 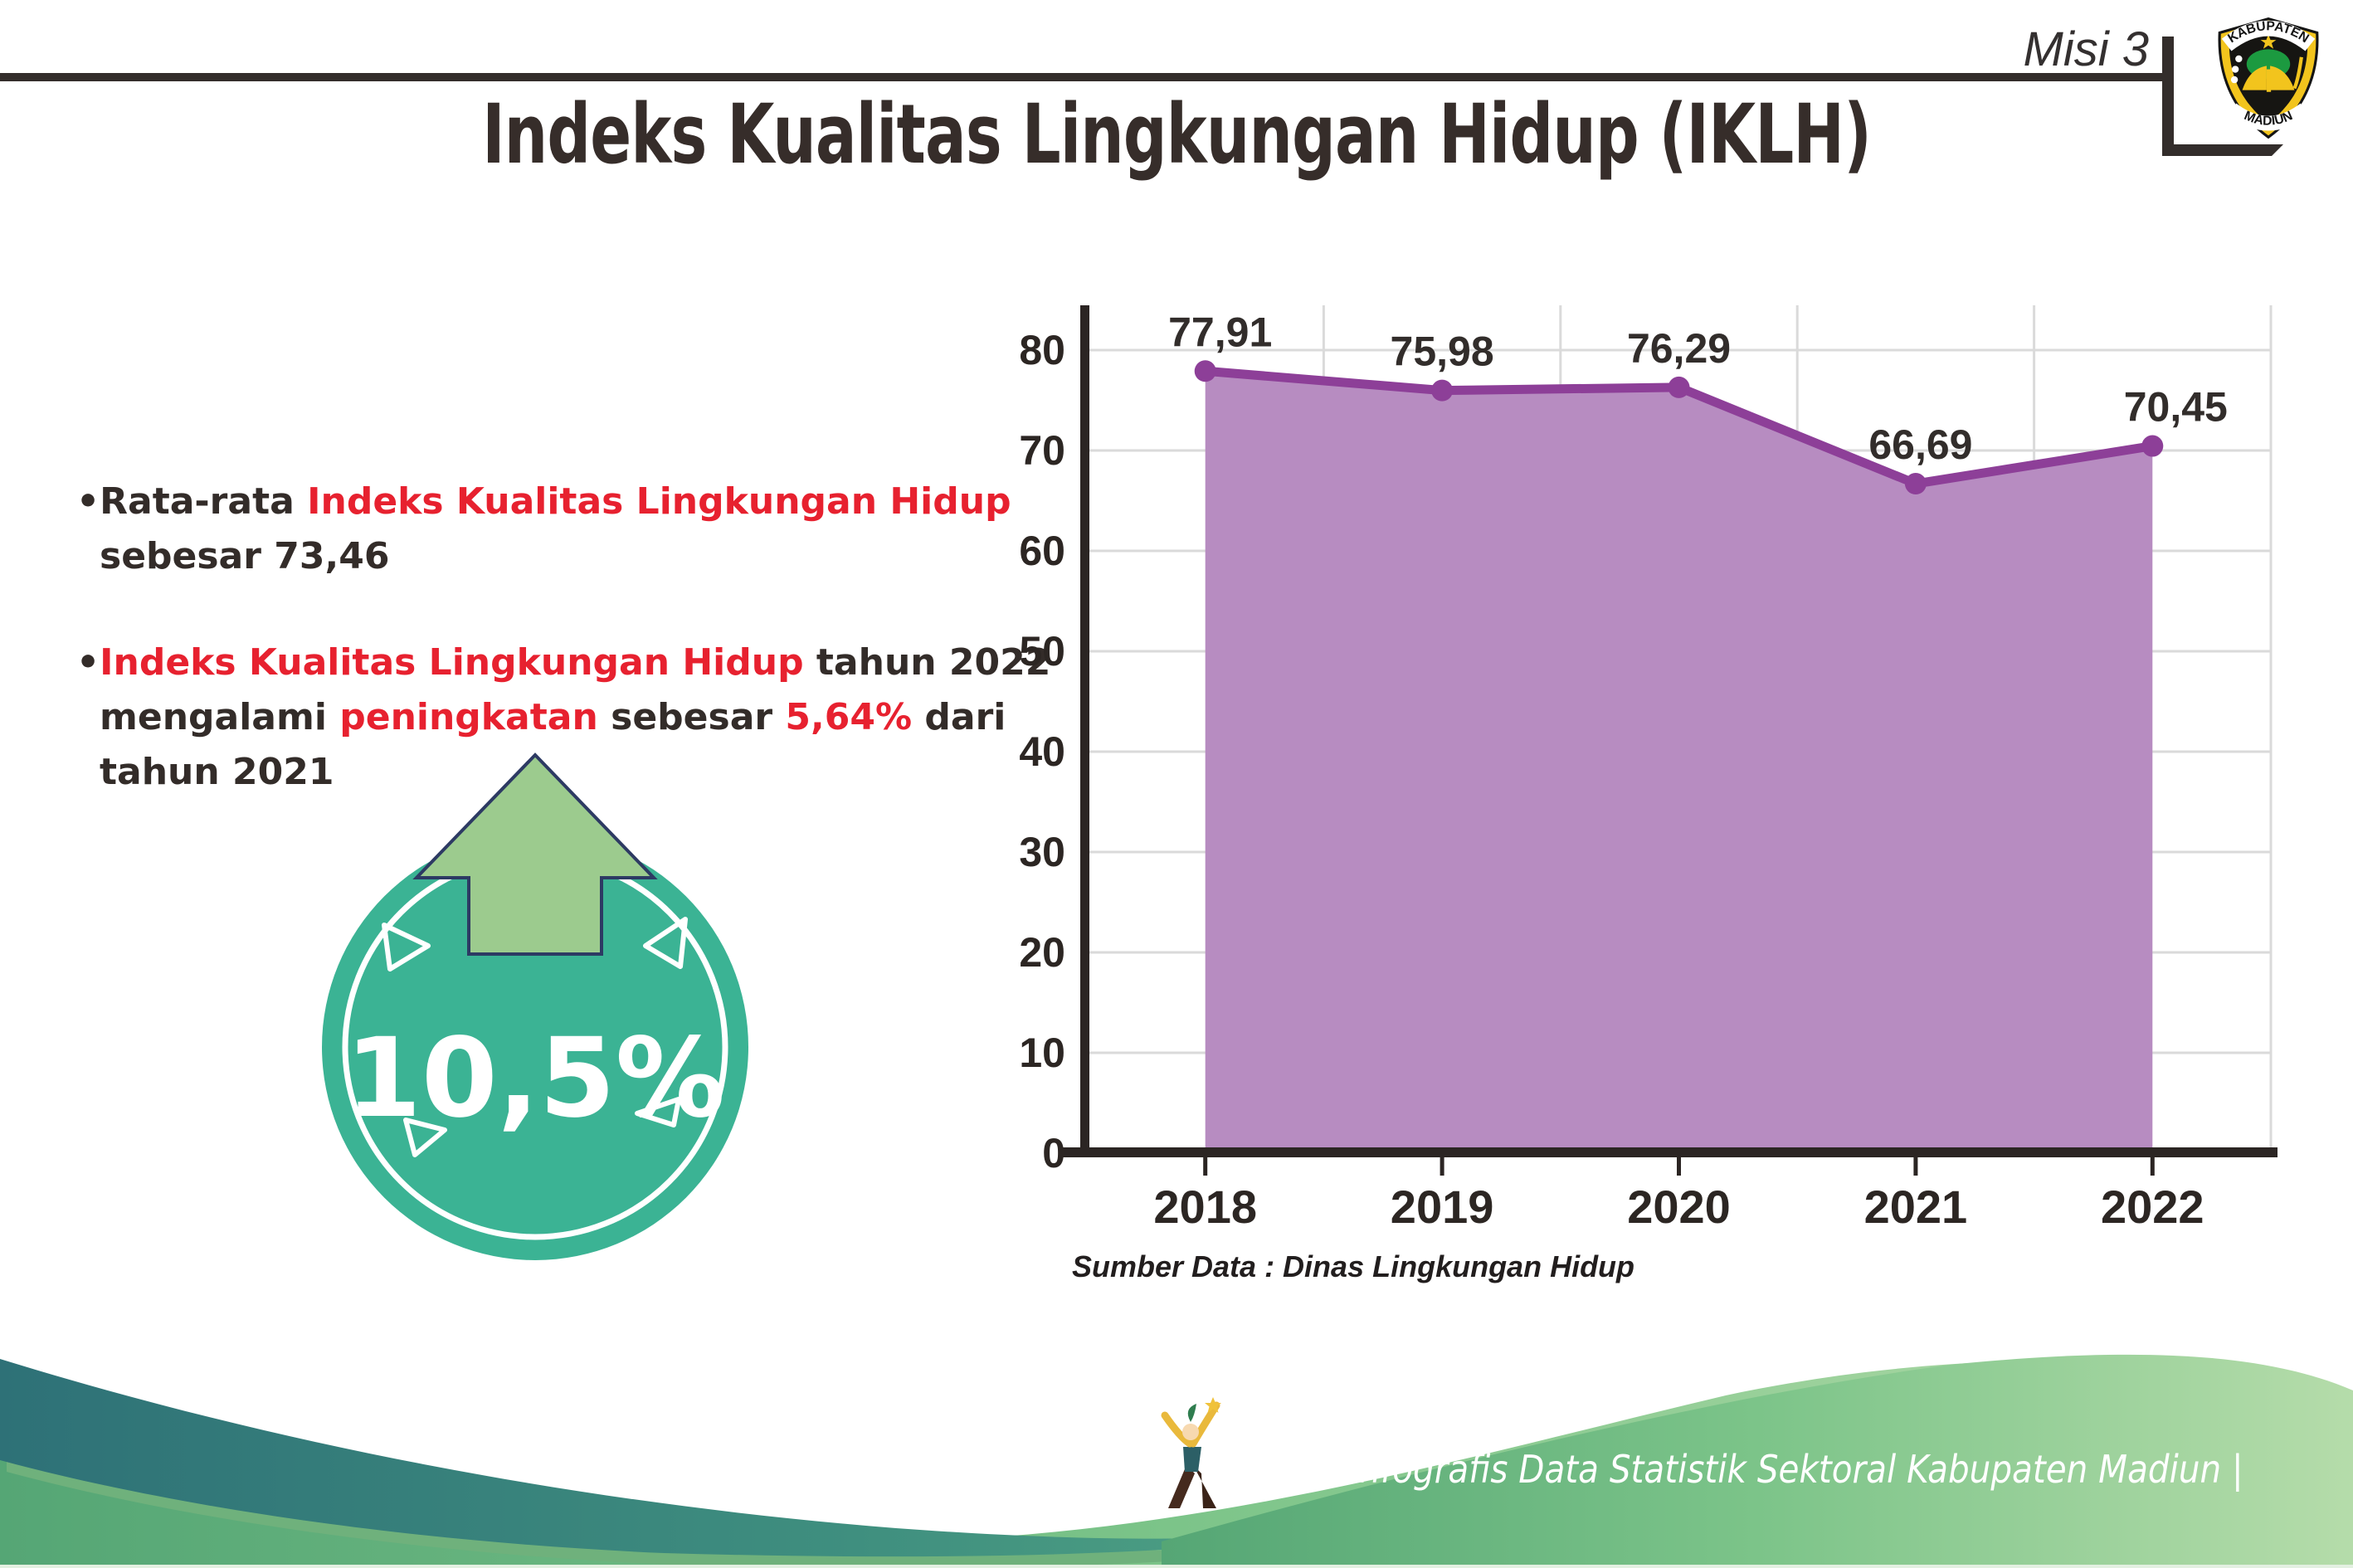 What do you see at coordinates (1042, 952) in the screenshot?
I see `y-tick-label: 20` at bounding box center [1042, 952].